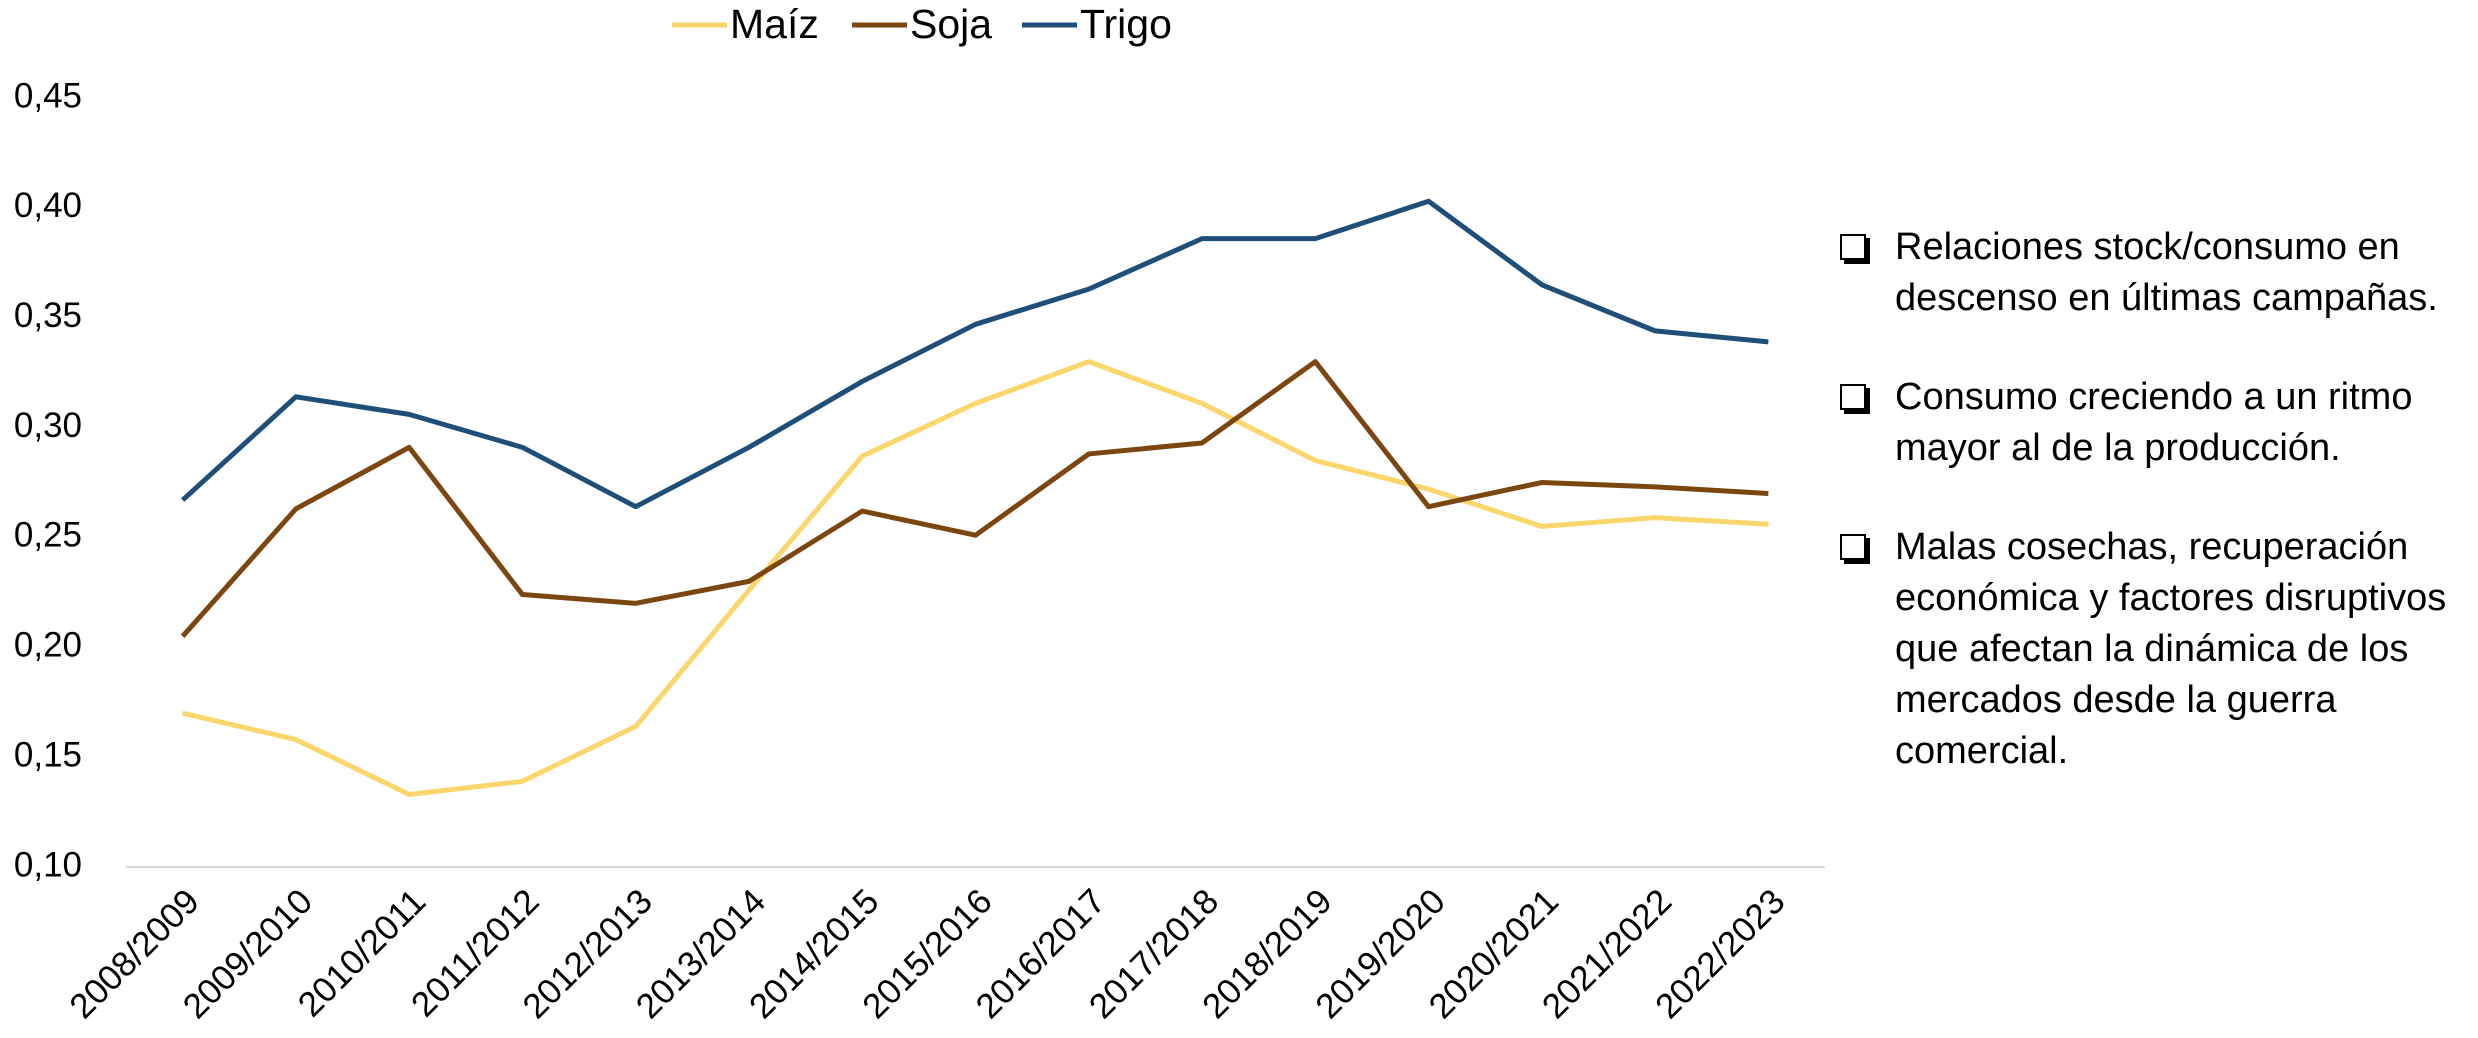  I want to click on legend-label: Maíz, so click(774, 24).